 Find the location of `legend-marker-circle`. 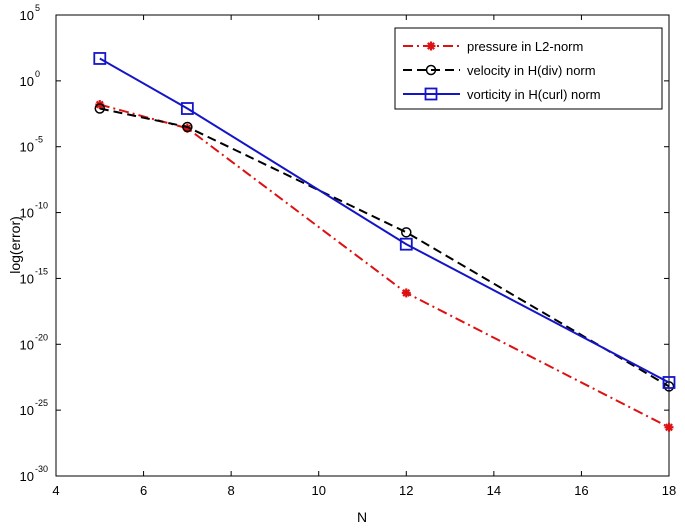

legend-marker-circle is located at coordinates (431, 70).